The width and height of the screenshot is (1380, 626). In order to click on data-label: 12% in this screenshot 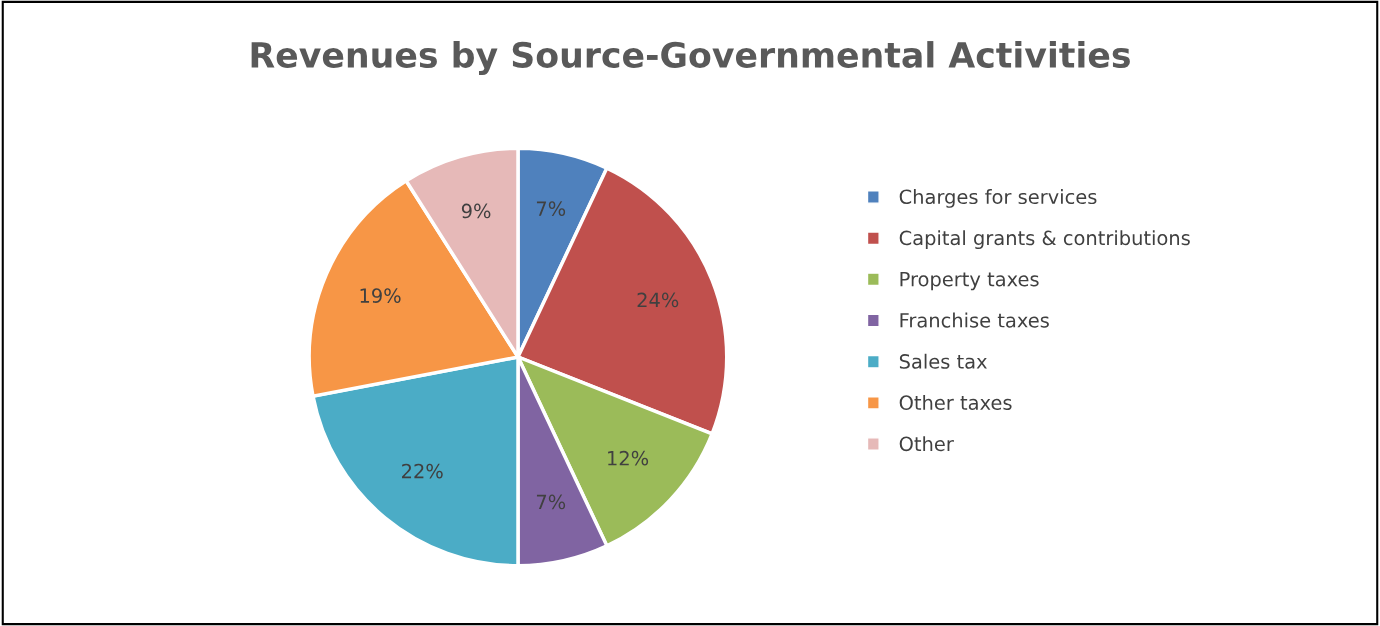, I will do `click(628, 458)`.